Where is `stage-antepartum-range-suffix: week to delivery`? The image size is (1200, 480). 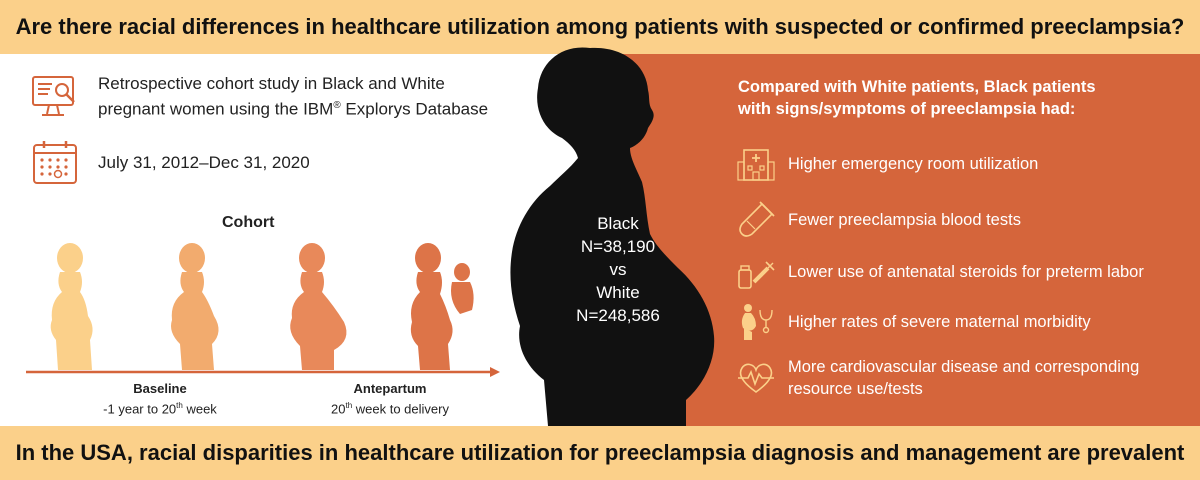
stage-antepartum-range-suffix: week to delivery is located at coordinates (400, 409).